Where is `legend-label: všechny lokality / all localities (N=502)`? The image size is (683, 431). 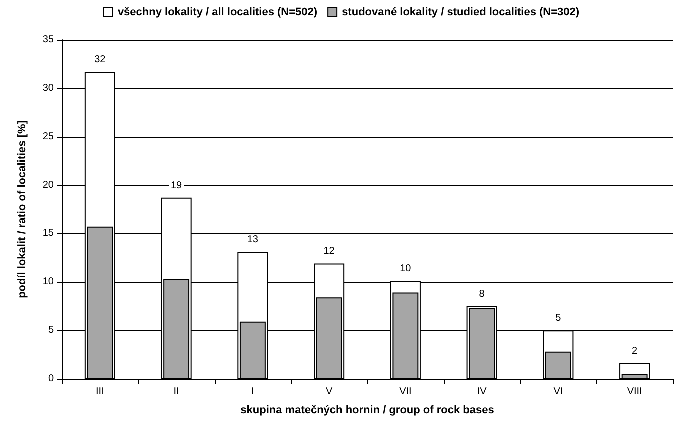 legend-label: všechny lokality / all localities (N=502) is located at coordinates (218, 12).